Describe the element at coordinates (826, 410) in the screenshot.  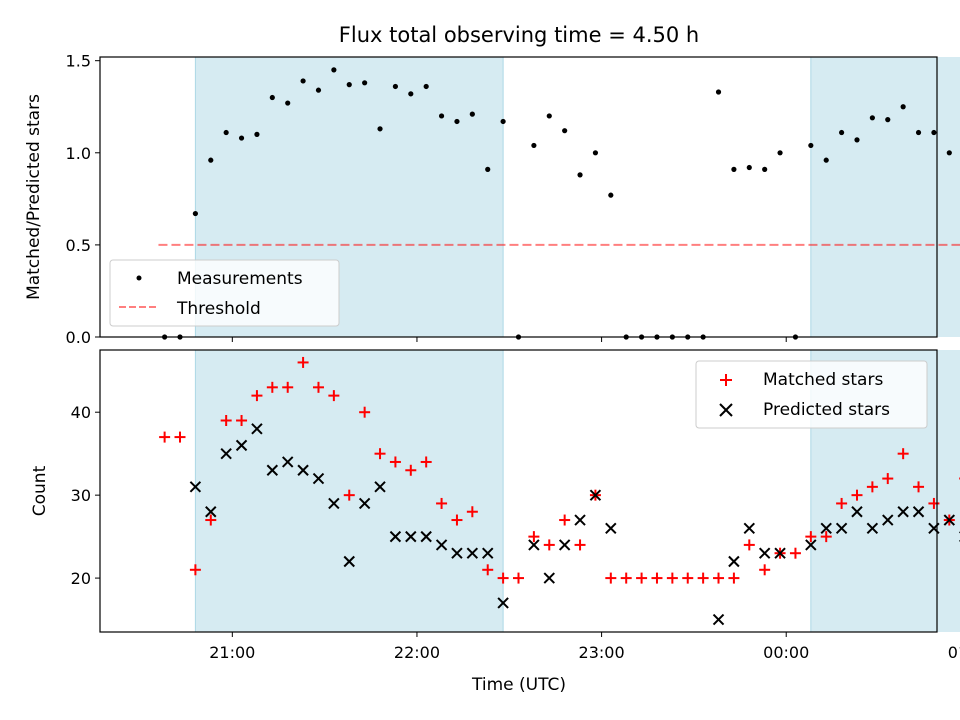
I see `legend-predicted-label: Predicted stars` at that location.